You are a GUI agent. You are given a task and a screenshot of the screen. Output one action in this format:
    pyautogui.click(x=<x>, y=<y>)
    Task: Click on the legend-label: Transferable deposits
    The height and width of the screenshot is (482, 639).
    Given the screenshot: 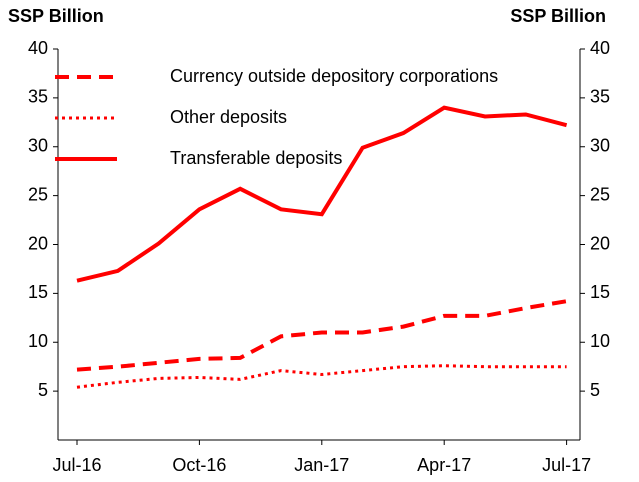 What is the action you would take?
    pyautogui.click(x=256, y=158)
    